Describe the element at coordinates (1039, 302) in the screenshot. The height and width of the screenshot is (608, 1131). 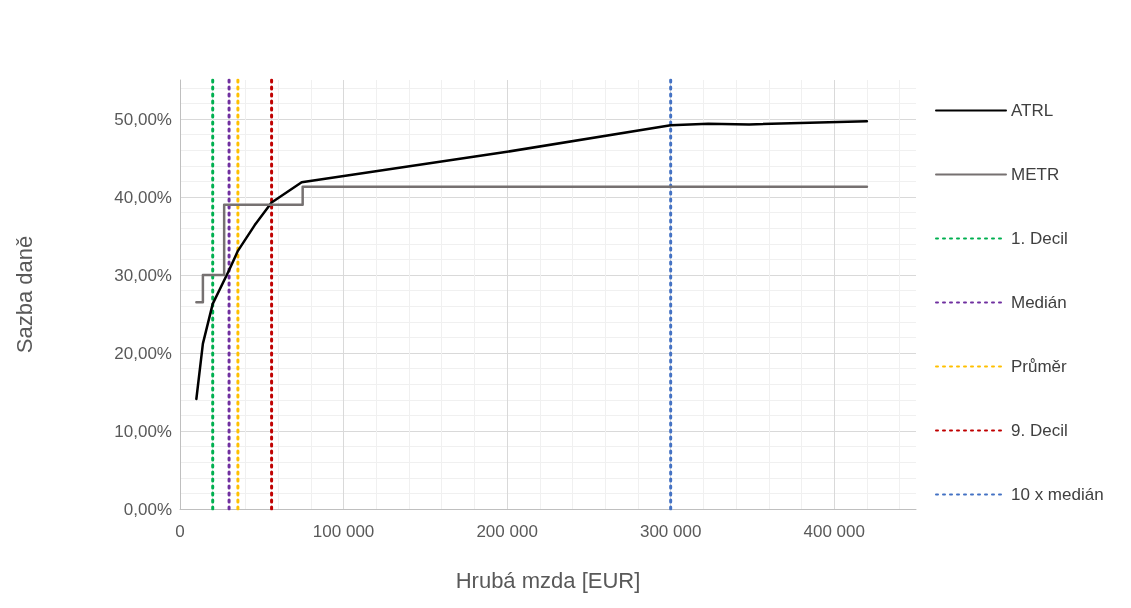
I see `legend-label: Medián` at that location.